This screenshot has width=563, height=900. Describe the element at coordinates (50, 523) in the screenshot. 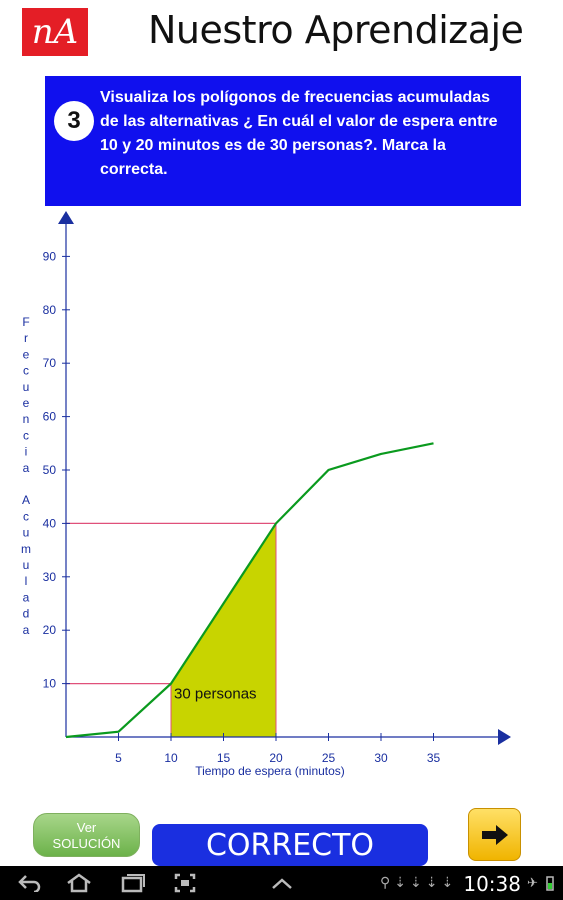

I see `y-tick-label-40: 40` at that location.